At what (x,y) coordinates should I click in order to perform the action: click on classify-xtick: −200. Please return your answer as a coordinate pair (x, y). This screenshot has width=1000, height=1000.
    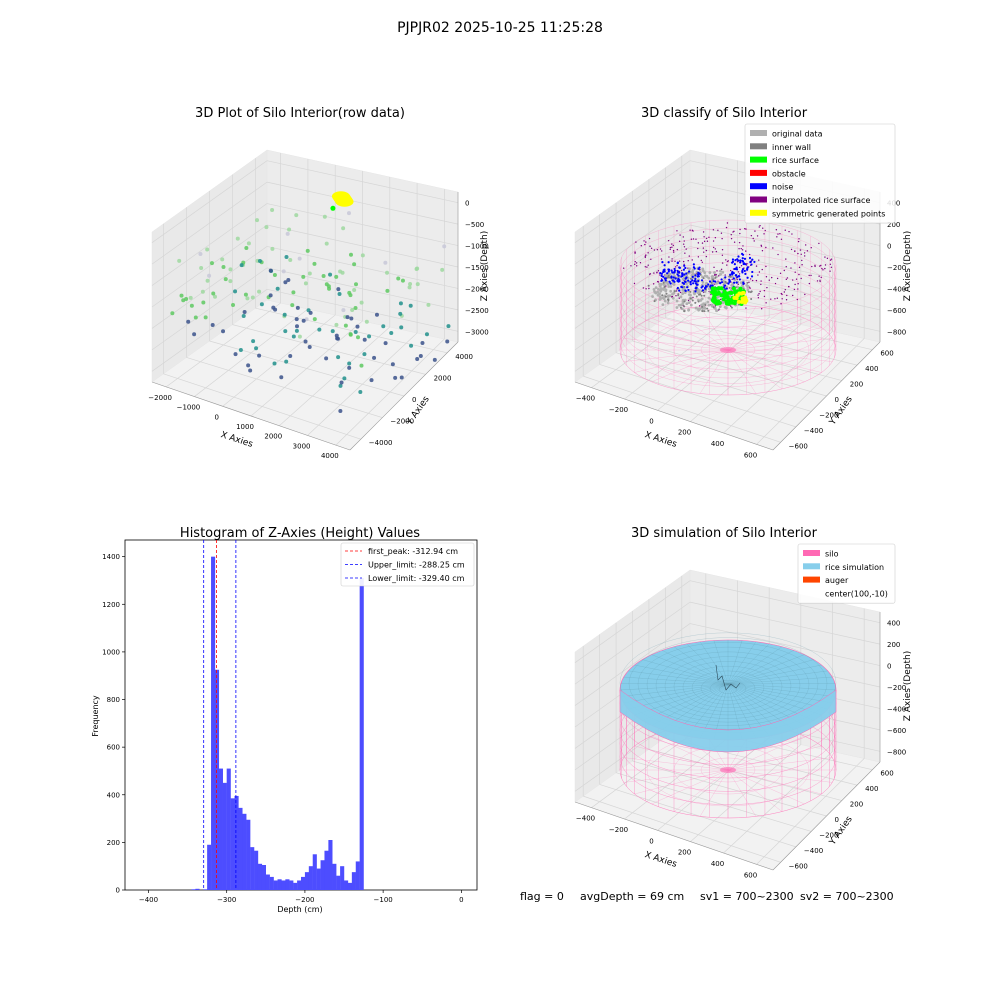
    Looking at the image, I should click on (618, 410).